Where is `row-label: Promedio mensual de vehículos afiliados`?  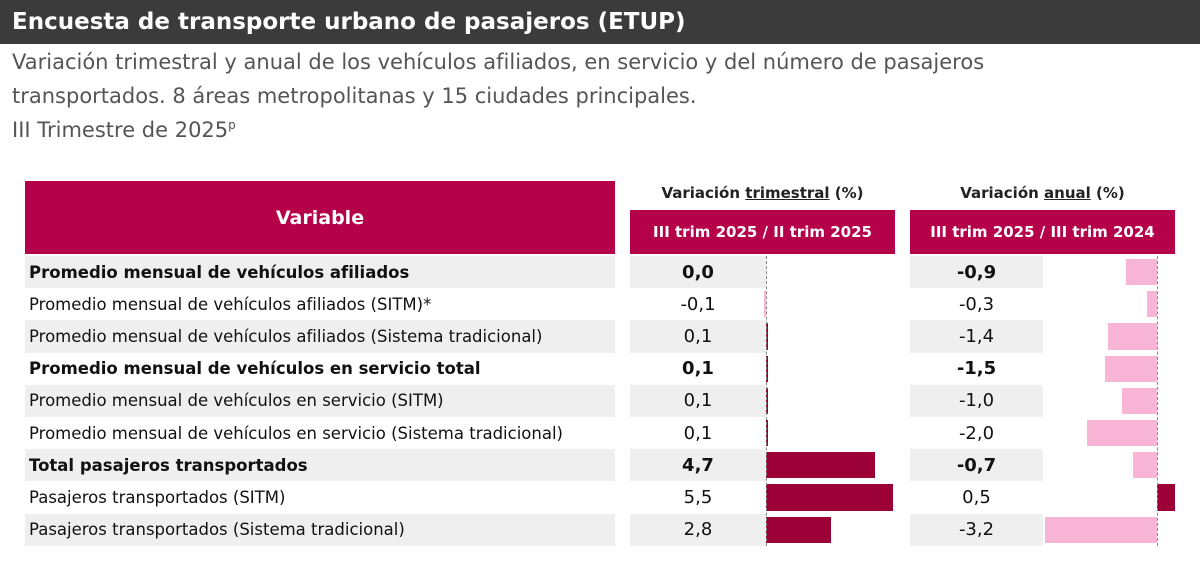
row-label: Promedio mensual de vehículos afiliados is located at coordinates (320, 272).